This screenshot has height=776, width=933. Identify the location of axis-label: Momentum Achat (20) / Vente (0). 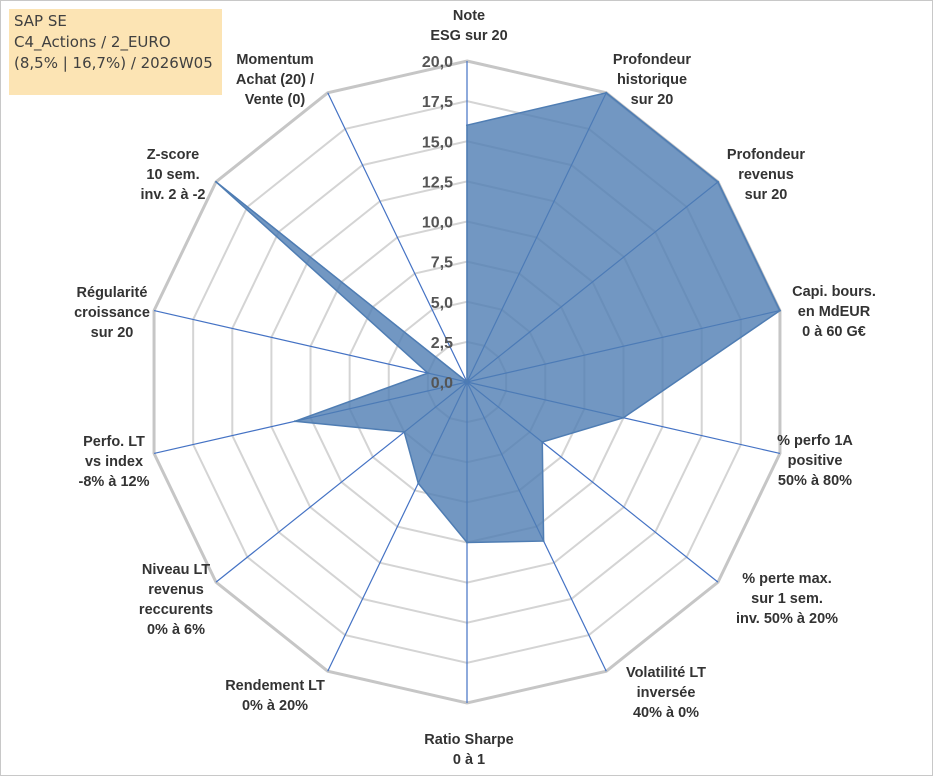
(275, 80).